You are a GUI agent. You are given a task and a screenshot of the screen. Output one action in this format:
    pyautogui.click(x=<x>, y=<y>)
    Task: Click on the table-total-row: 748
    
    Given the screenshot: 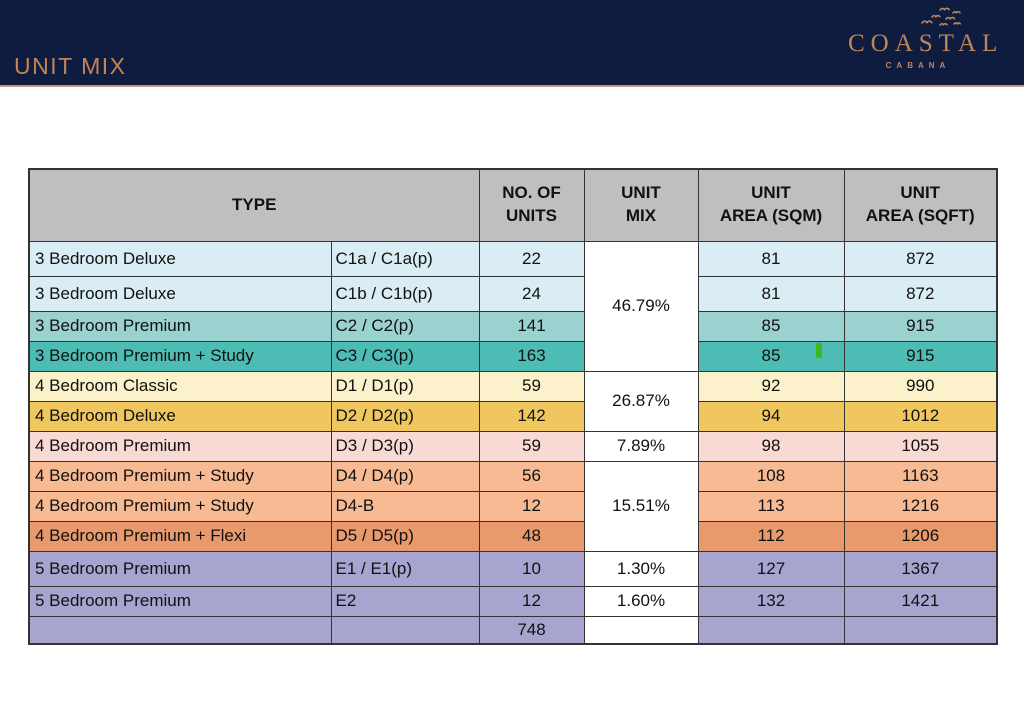 What is the action you would take?
    pyautogui.click(x=513, y=630)
    